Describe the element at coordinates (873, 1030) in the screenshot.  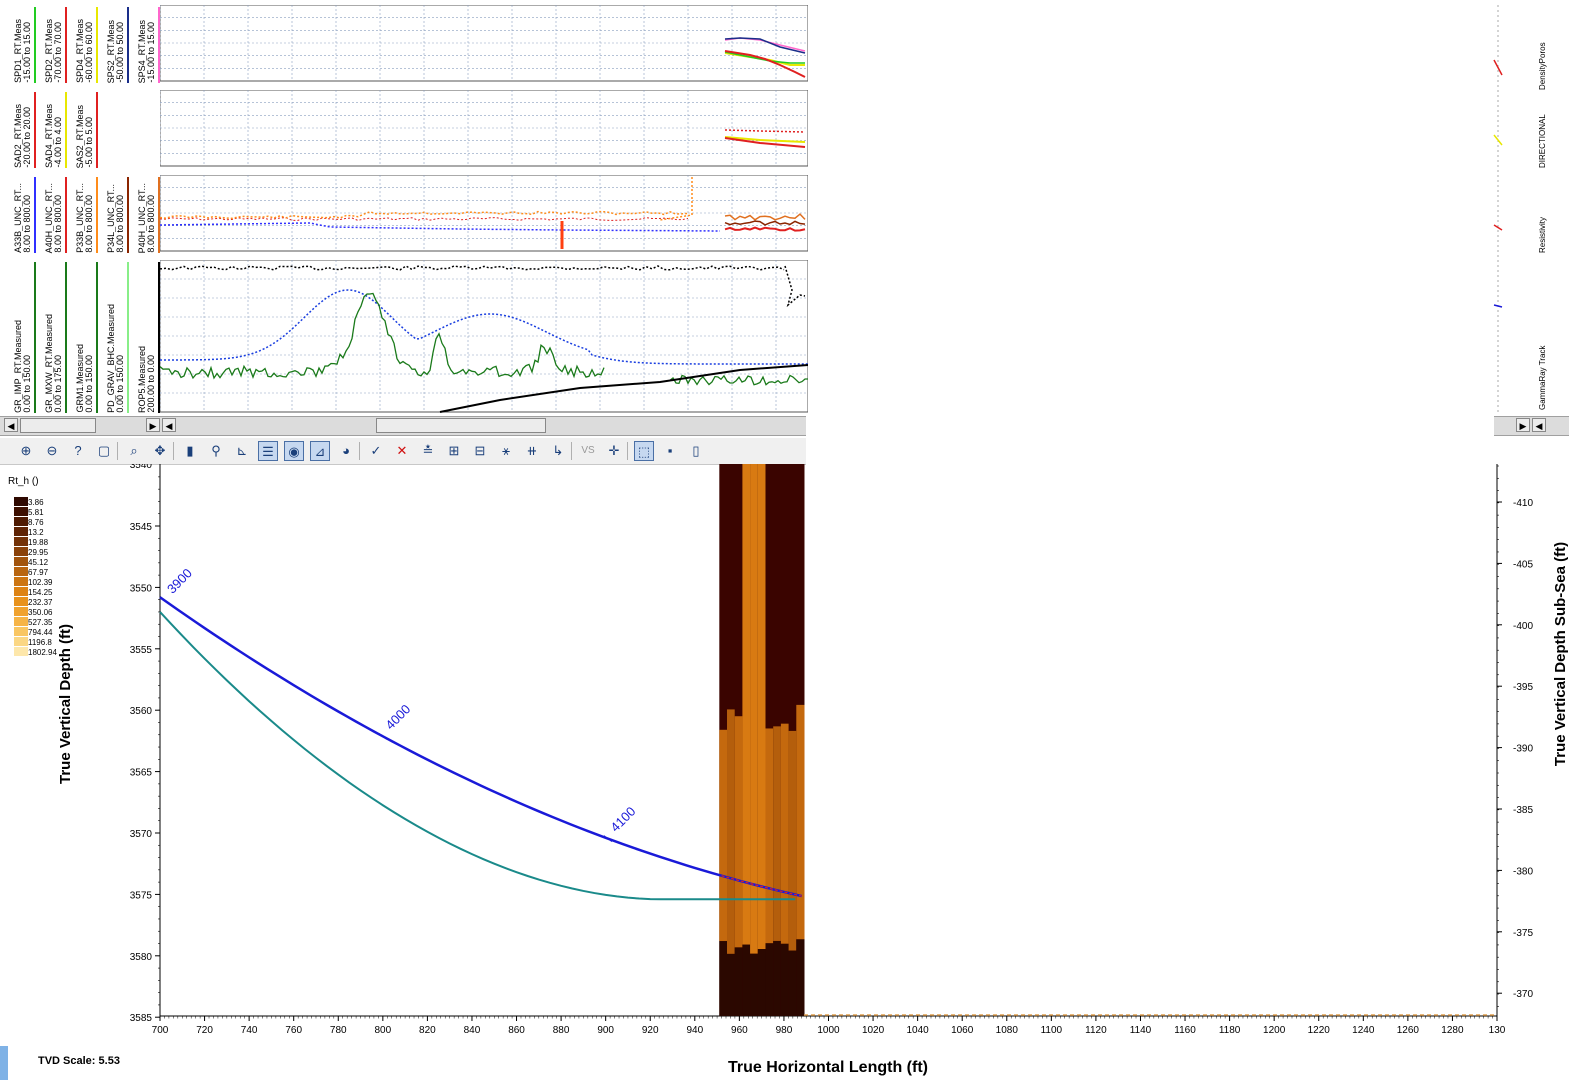
I see `x-tick-label: 1020` at that location.